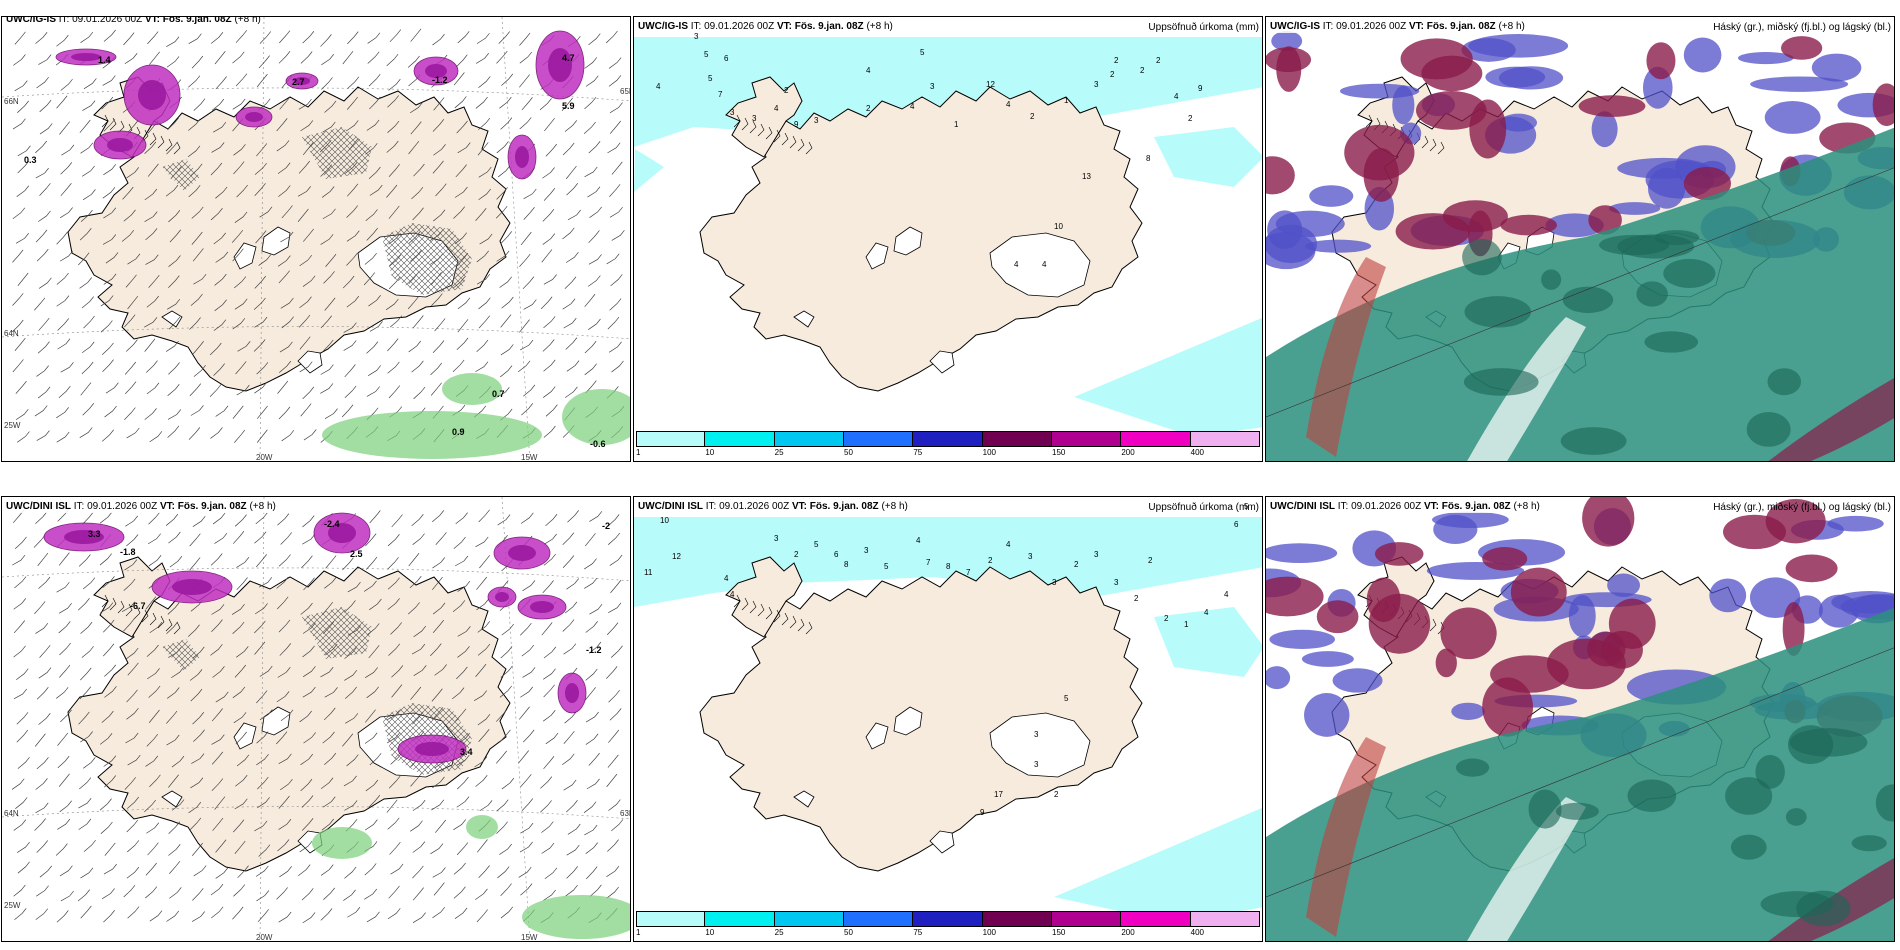 The width and height of the screenshot is (1900, 950). What do you see at coordinates (138, 606) in the screenshot?
I see `temp-label: -6.7` at bounding box center [138, 606].